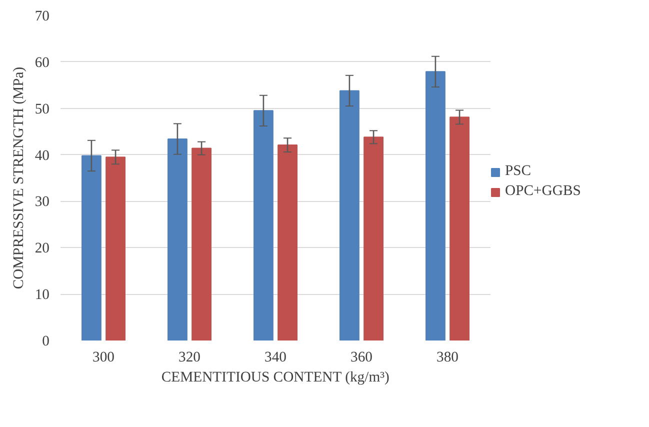 Image resolution: width=649 pixels, height=427 pixels. Describe the element at coordinates (42, 295) in the screenshot. I see `y-tick-label: 10` at that location.